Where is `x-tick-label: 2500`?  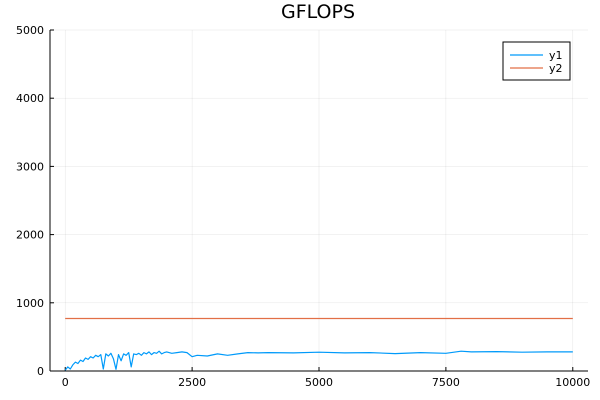 x-tick-label: 2500 is located at coordinates (192, 382).